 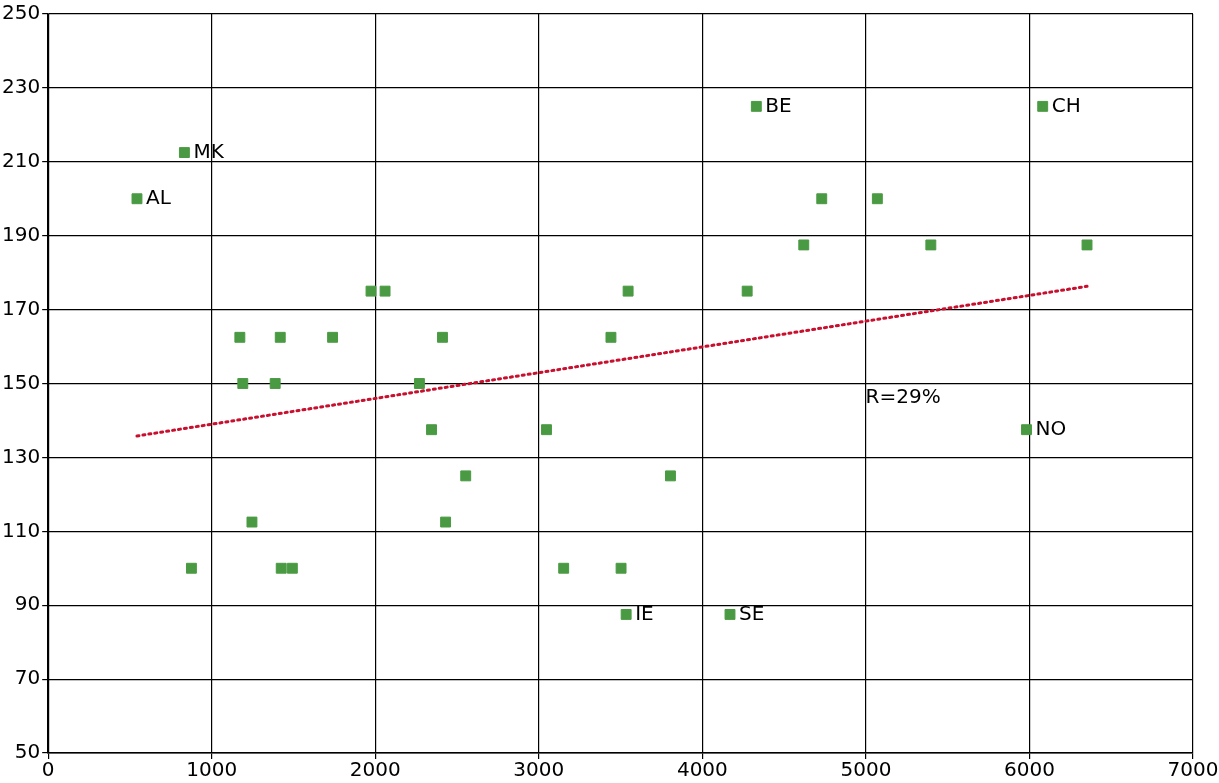 What do you see at coordinates (1066, 104) in the screenshot?
I see `annotation: CH` at bounding box center [1066, 104].